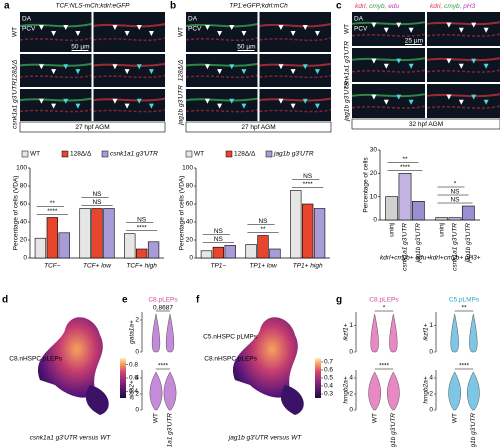 The image size is (500, 447). I want to click on header-word: cmyb,, so click(453, 6).